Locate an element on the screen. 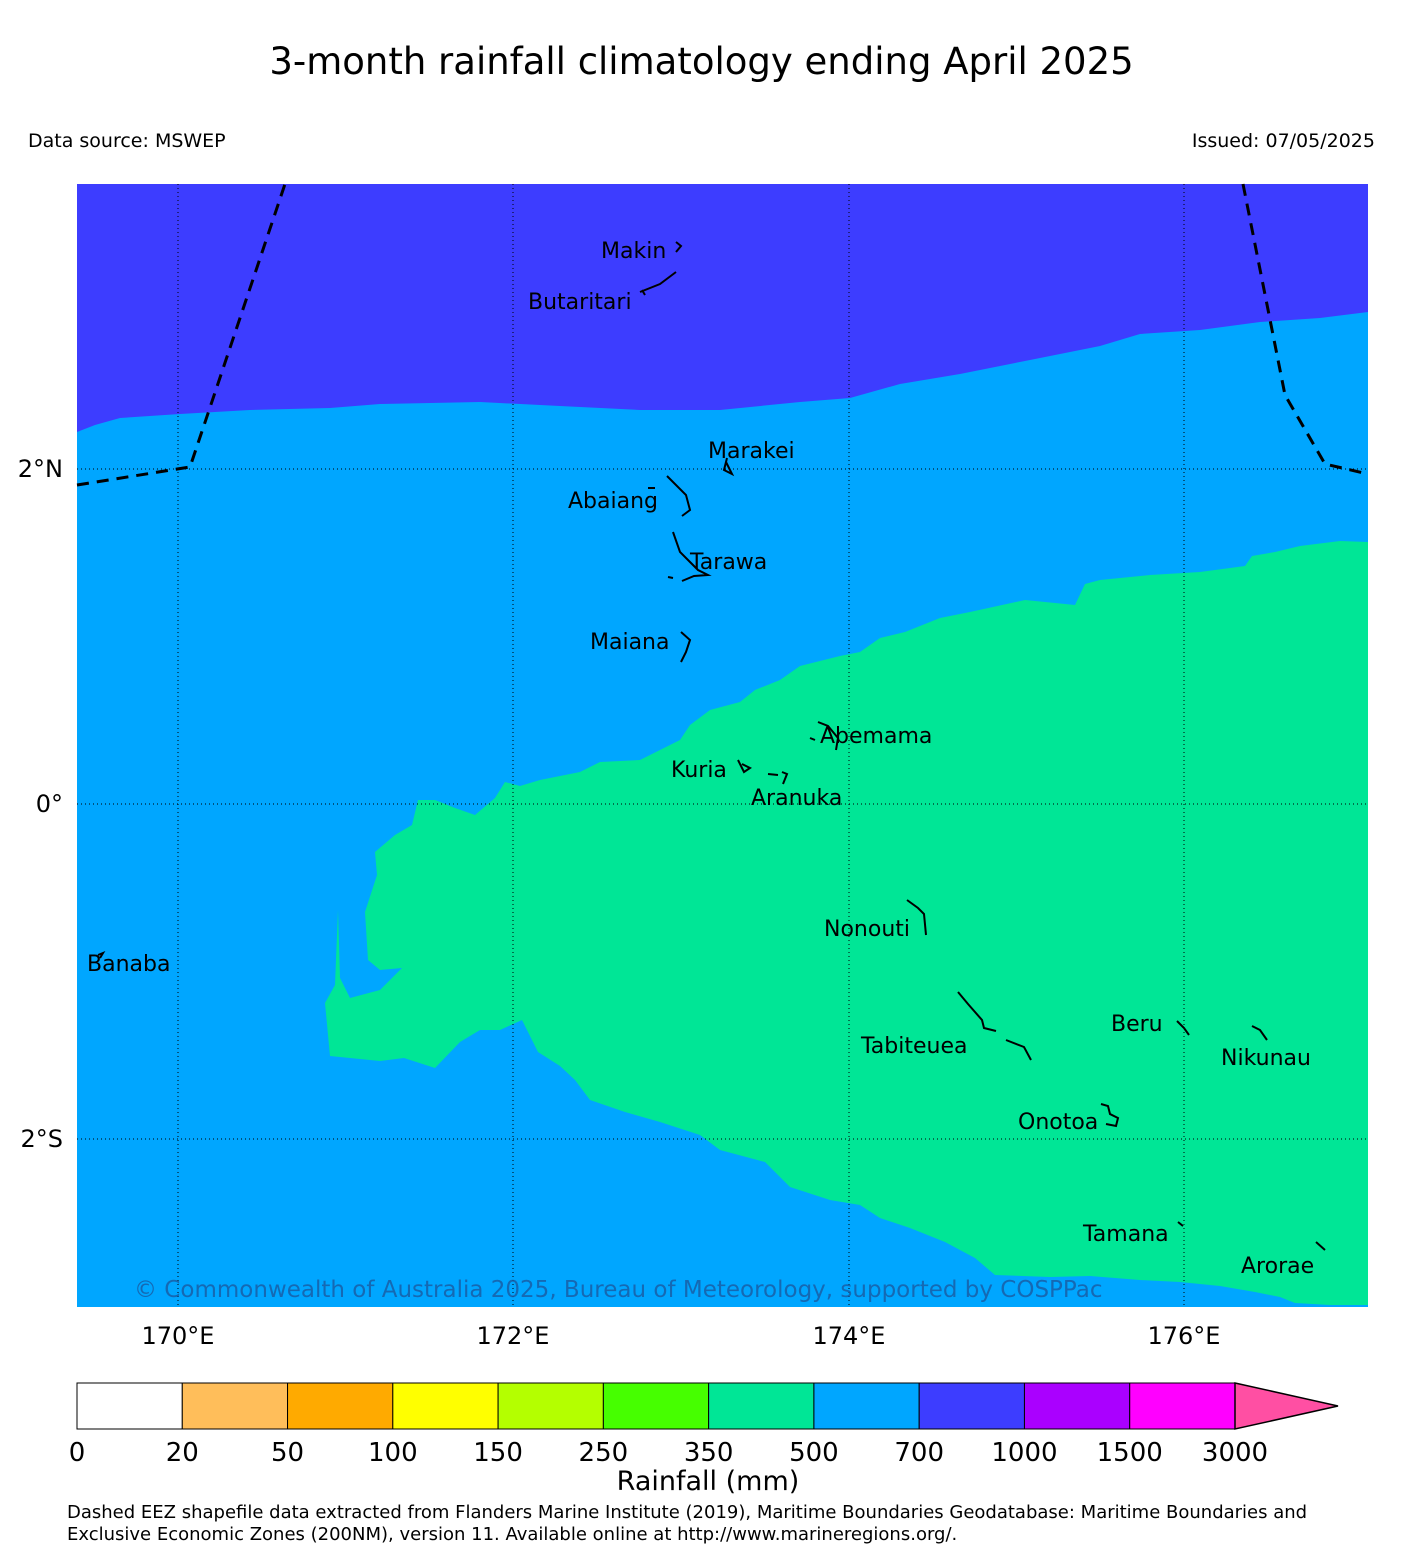 The image size is (1403, 1563). lat-tick-2n: 2°N is located at coordinates (40, 469).